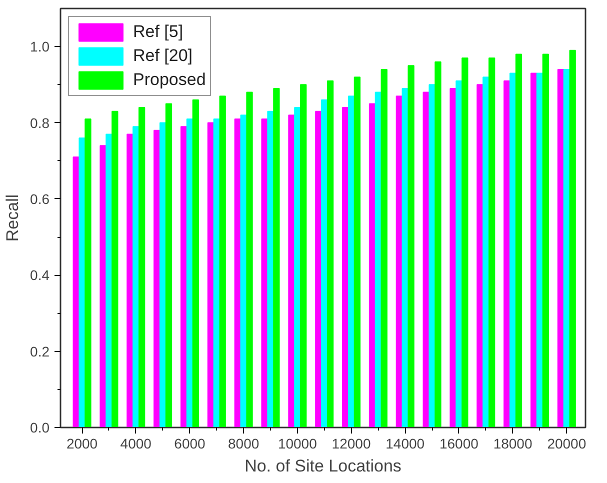 This screenshot has width=607, height=483. Describe the element at coordinates (40, 275) in the screenshot. I see `y-tick-label: 0.4` at that location.